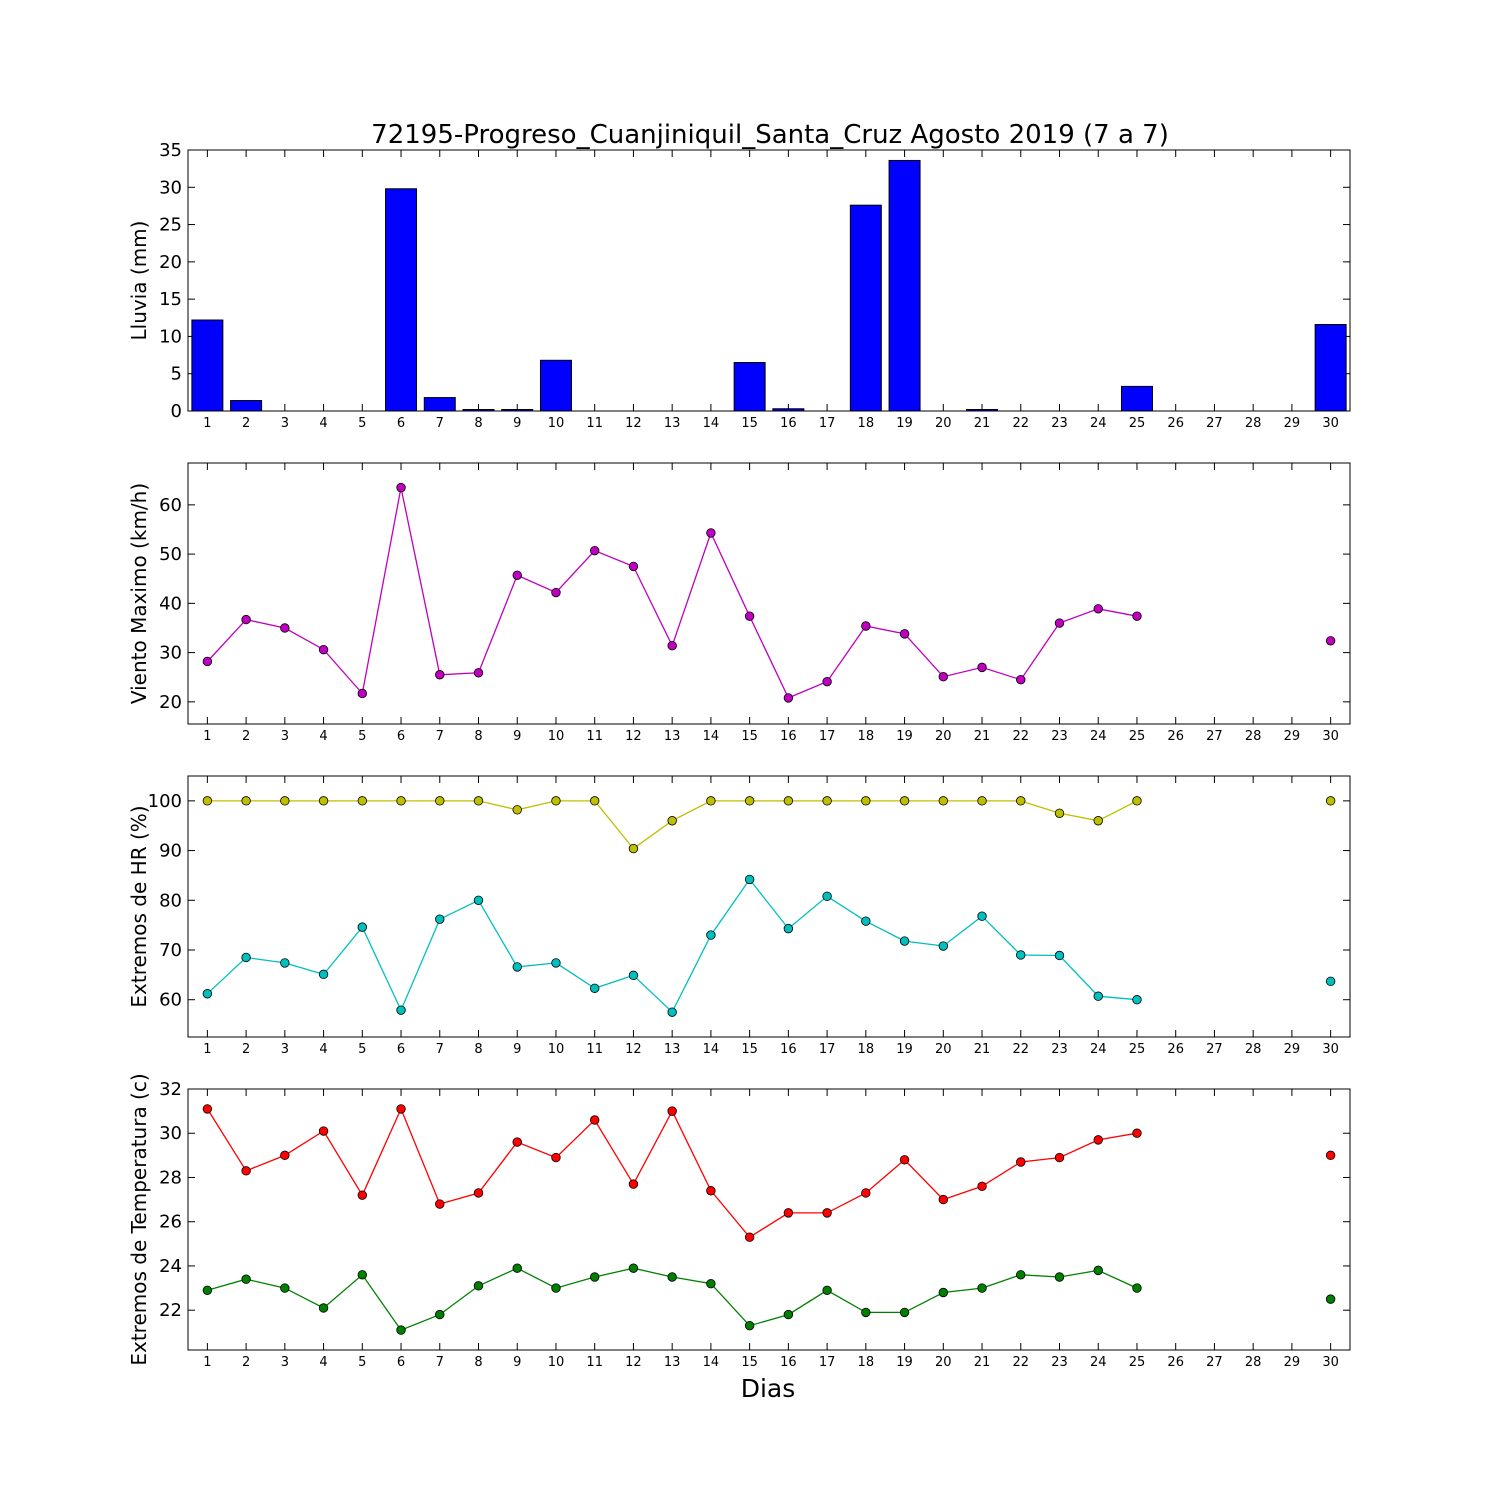 Image resolution: width=1500 pixels, height=1500 pixels. I want to click on x-axis-label: Dias, so click(768, 1388).